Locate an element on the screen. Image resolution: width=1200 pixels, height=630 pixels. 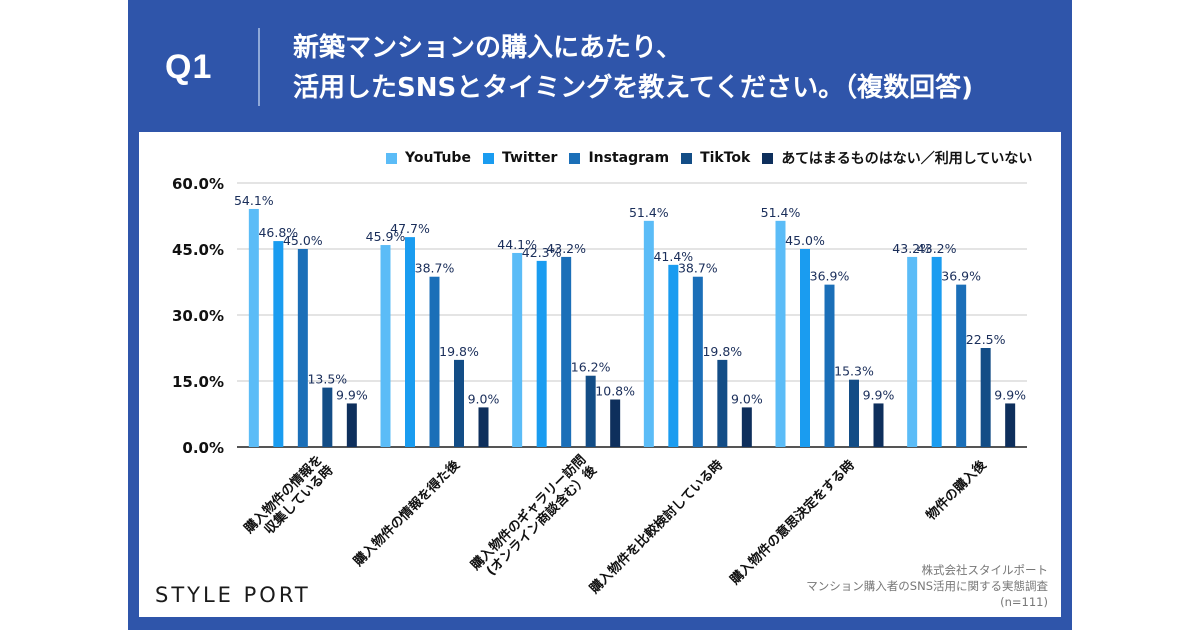
x-tick-label: 購入物件を比較検討している時 is located at coordinates (656, 527).